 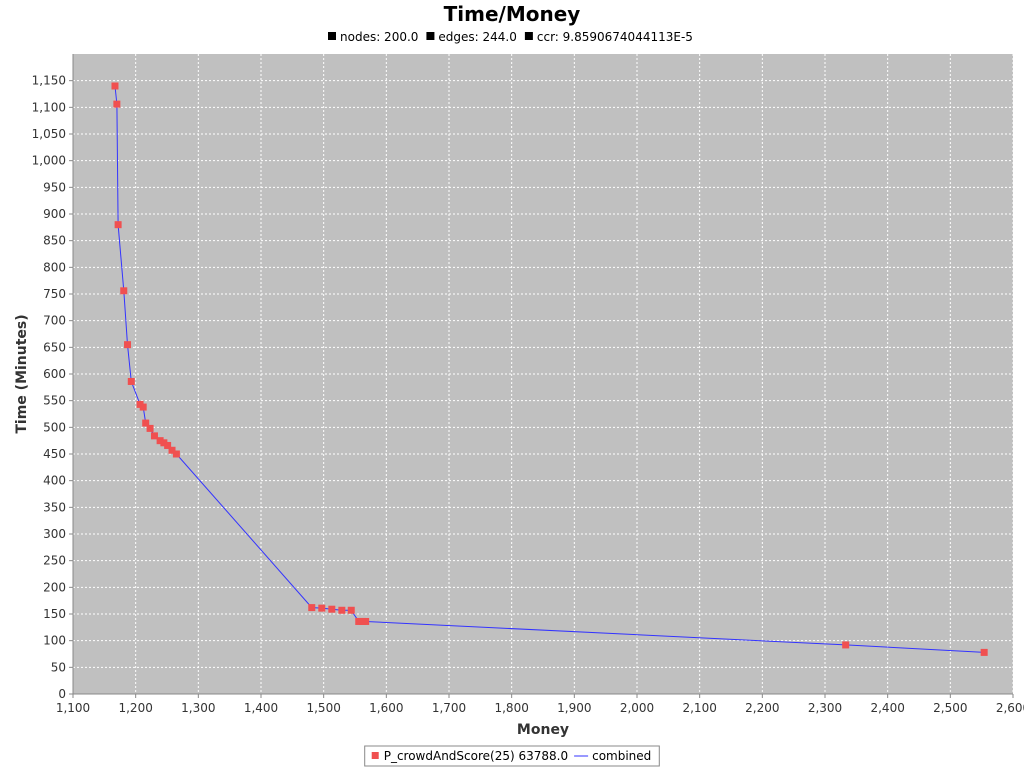 I want to click on y-tick-label: 100, so click(x=54, y=641).